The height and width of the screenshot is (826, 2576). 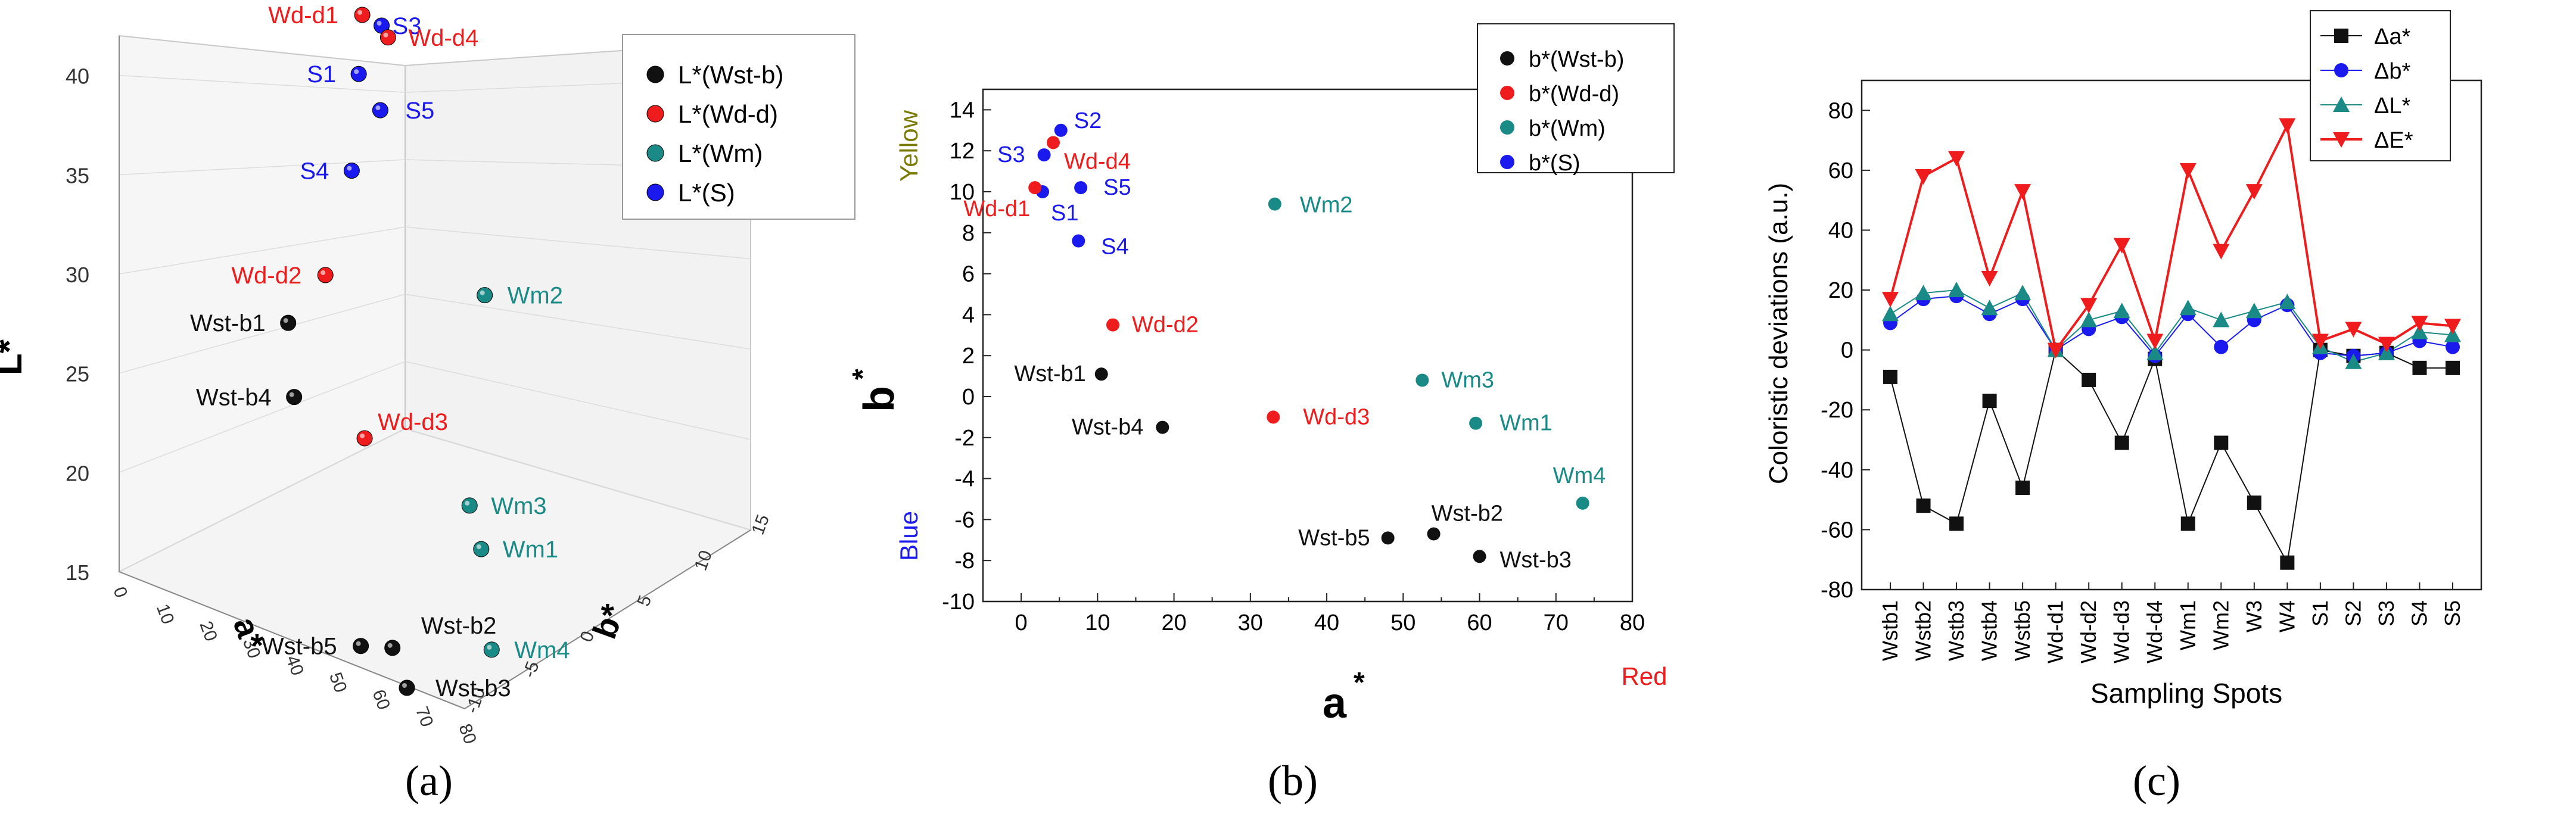 What do you see at coordinates (228, 323) in the screenshot?
I see `point-label: Wst-b1` at bounding box center [228, 323].